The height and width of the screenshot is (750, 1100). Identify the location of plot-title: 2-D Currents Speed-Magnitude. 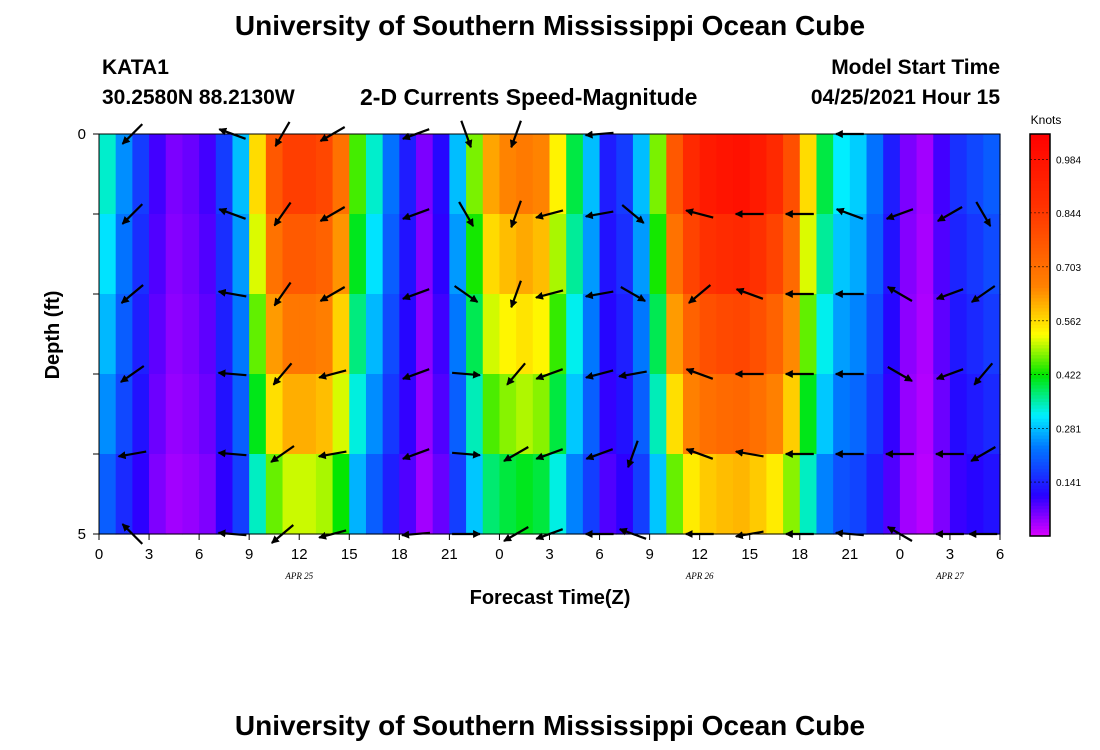
(529, 97).